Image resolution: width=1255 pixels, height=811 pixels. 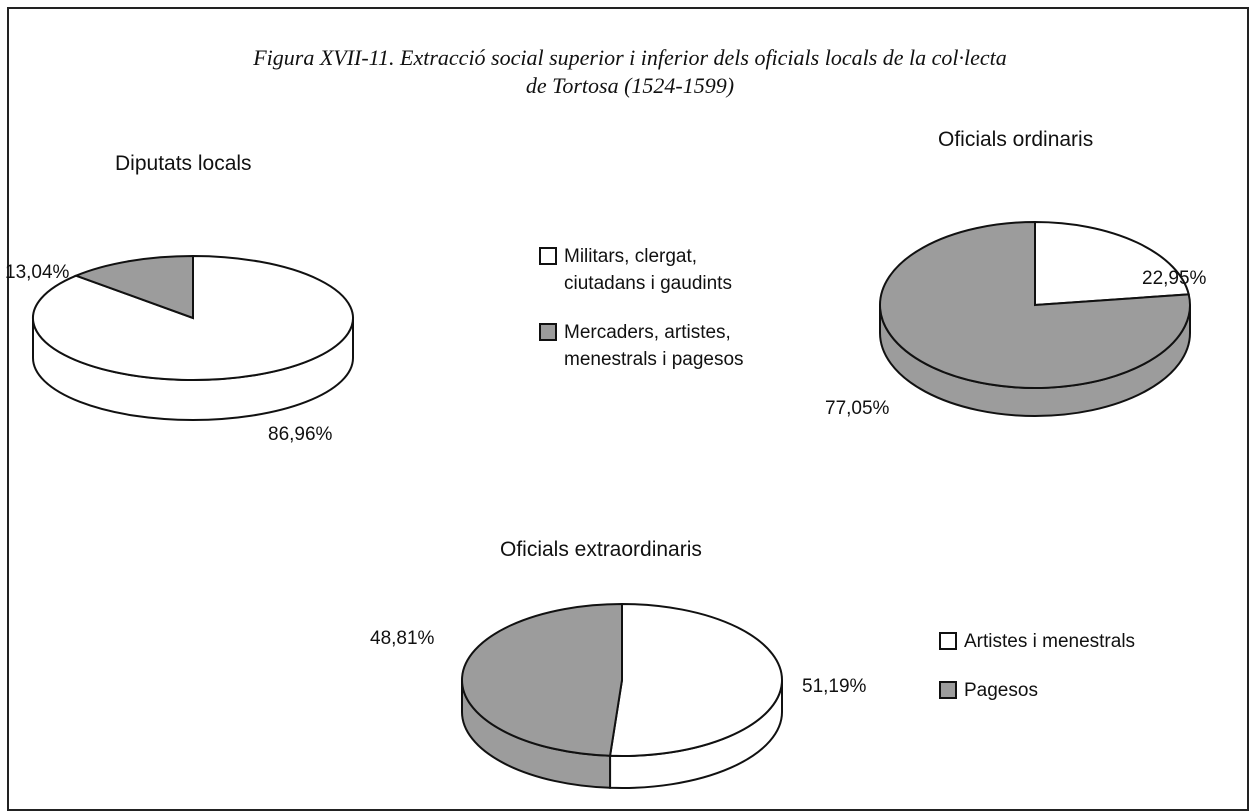 I want to click on data-label: 22,95%, so click(x=1174, y=278).